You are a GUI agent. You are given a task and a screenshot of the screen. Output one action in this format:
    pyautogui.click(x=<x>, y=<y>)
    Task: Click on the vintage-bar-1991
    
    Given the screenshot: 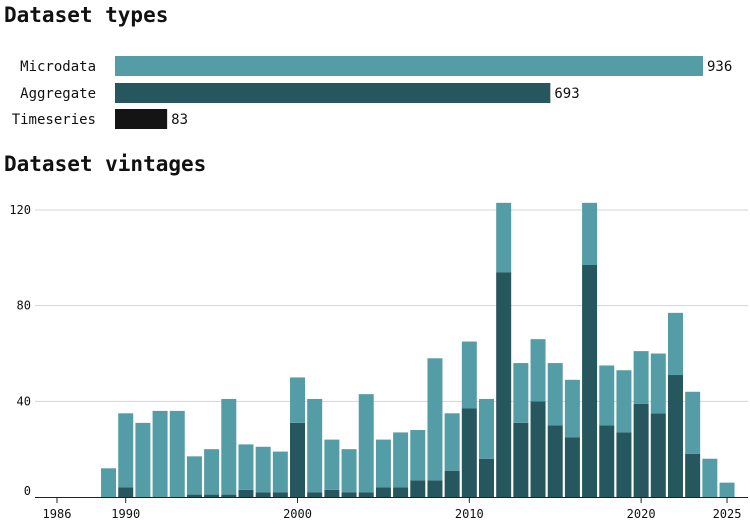 What is the action you would take?
    pyautogui.click(x=143, y=459)
    